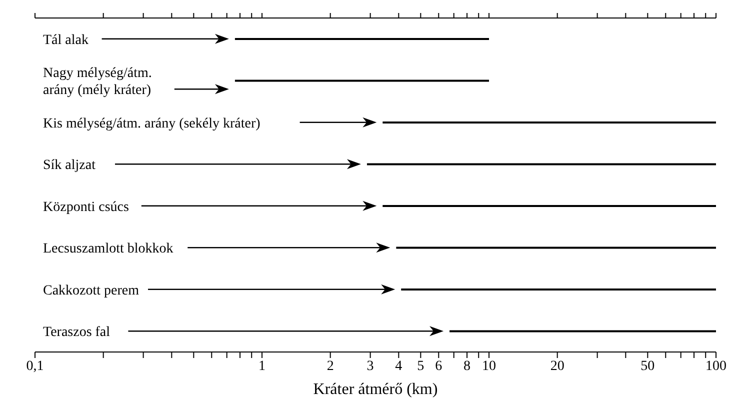  I want to click on x-tick-label: 10, so click(489, 366).